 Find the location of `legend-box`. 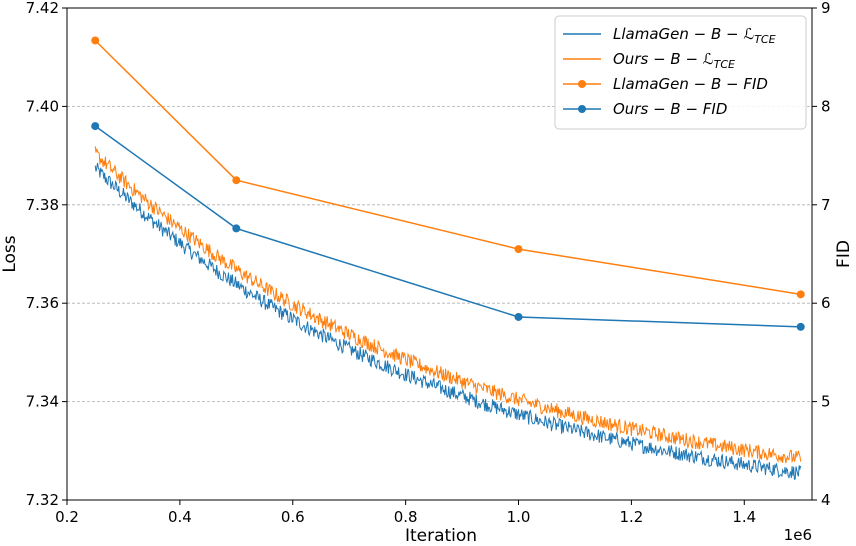

legend-box is located at coordinates (680, 72).